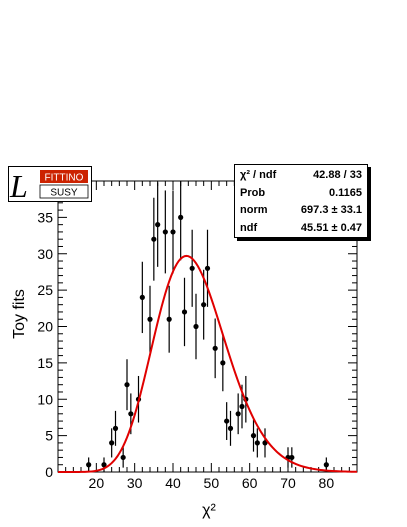  Describe the element at coordinates (50, 185) in the screenshot. I see `fittino-logo: L FITTINO SUSY` at that location.